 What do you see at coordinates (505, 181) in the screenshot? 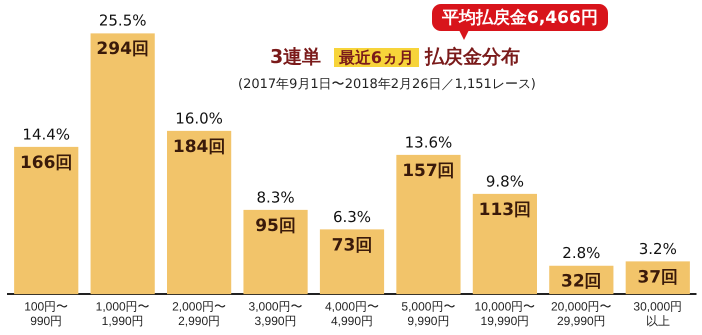
I see `annotation: 9.8%` at bounding box center [505, 181].